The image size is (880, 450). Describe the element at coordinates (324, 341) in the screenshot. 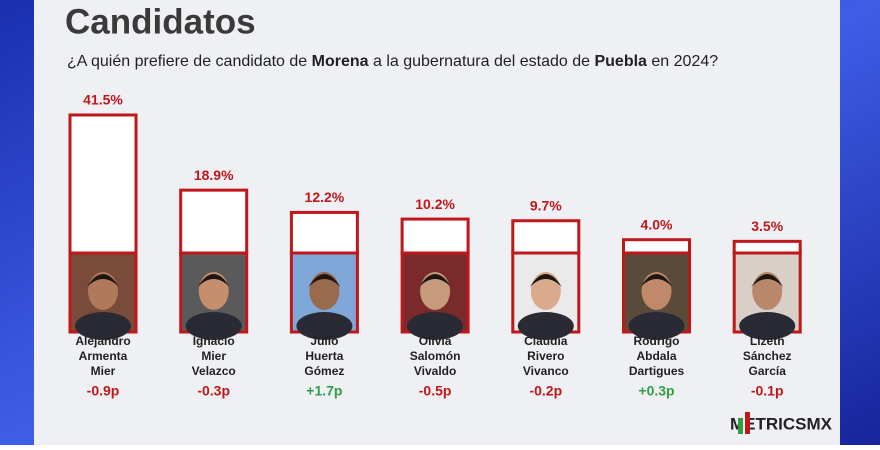

I see `x-tick-label: Julio` at that location.